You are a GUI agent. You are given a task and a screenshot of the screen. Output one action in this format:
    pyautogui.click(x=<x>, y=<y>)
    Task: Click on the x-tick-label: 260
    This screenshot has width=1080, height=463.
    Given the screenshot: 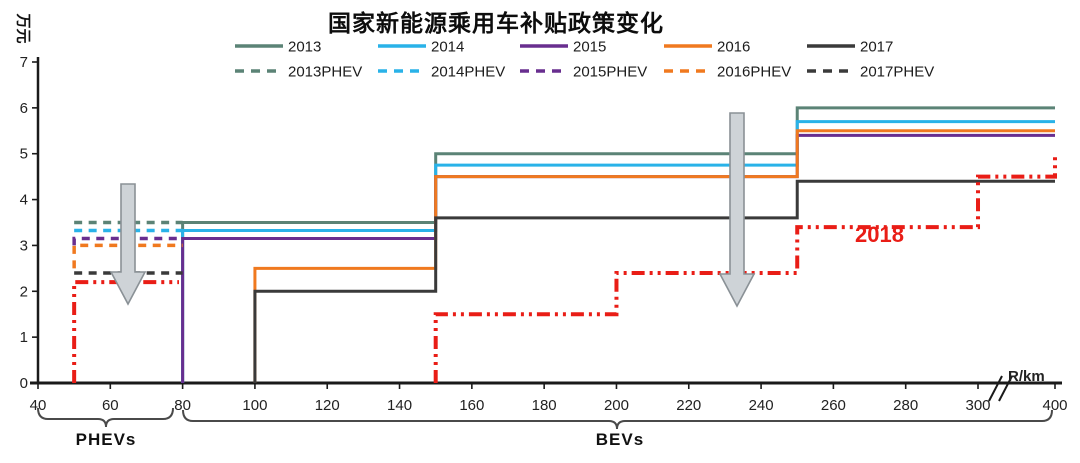 What is the action you would take?
    pyautogui.click(x=833, y=405)
    